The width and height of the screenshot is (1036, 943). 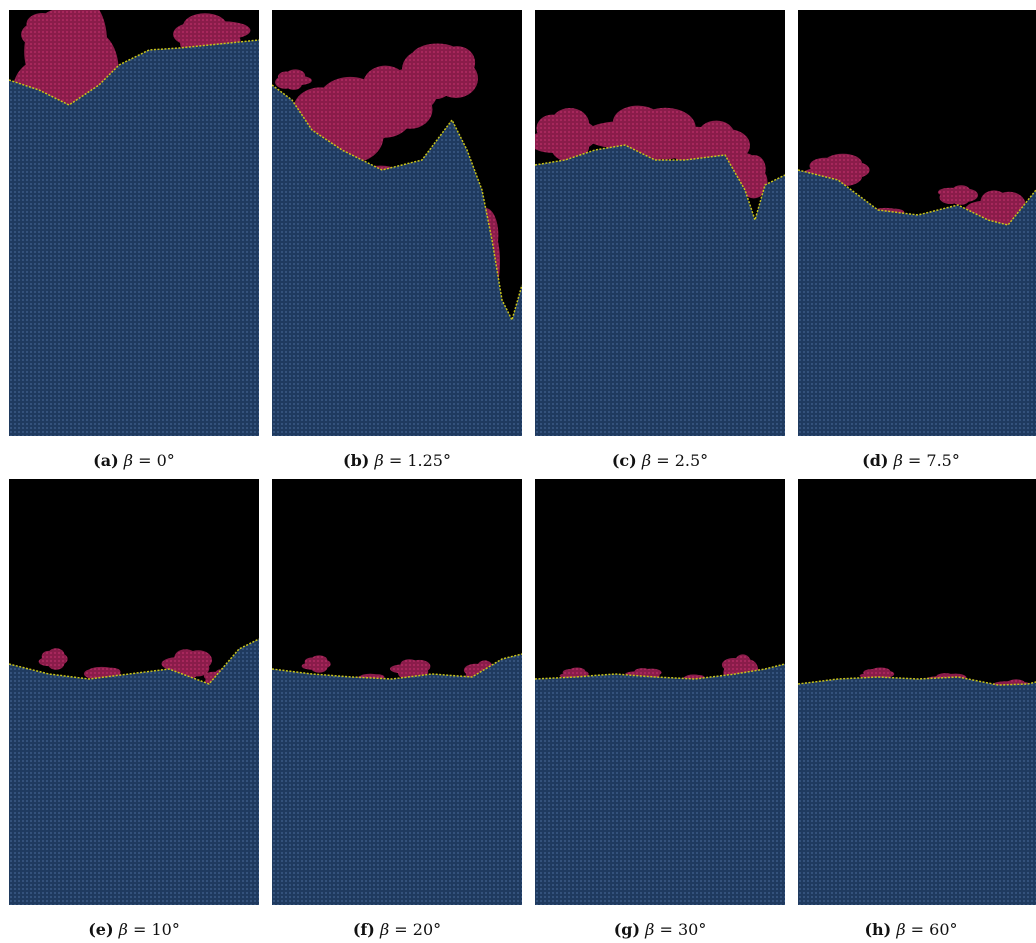 I want to click on panel-f-image, so click(x=397, y=692).